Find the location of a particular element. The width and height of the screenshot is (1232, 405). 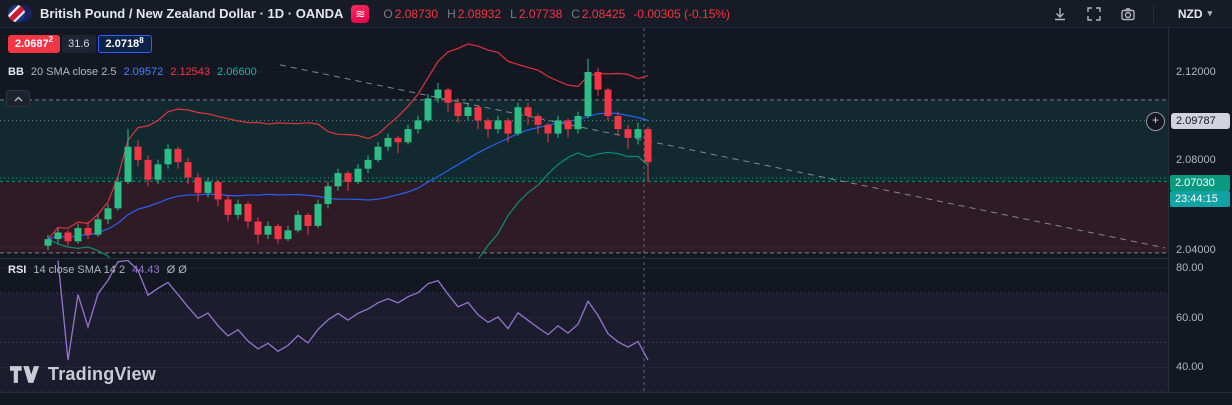

tradingview-logo-icon is located at coordinates (25, 374).